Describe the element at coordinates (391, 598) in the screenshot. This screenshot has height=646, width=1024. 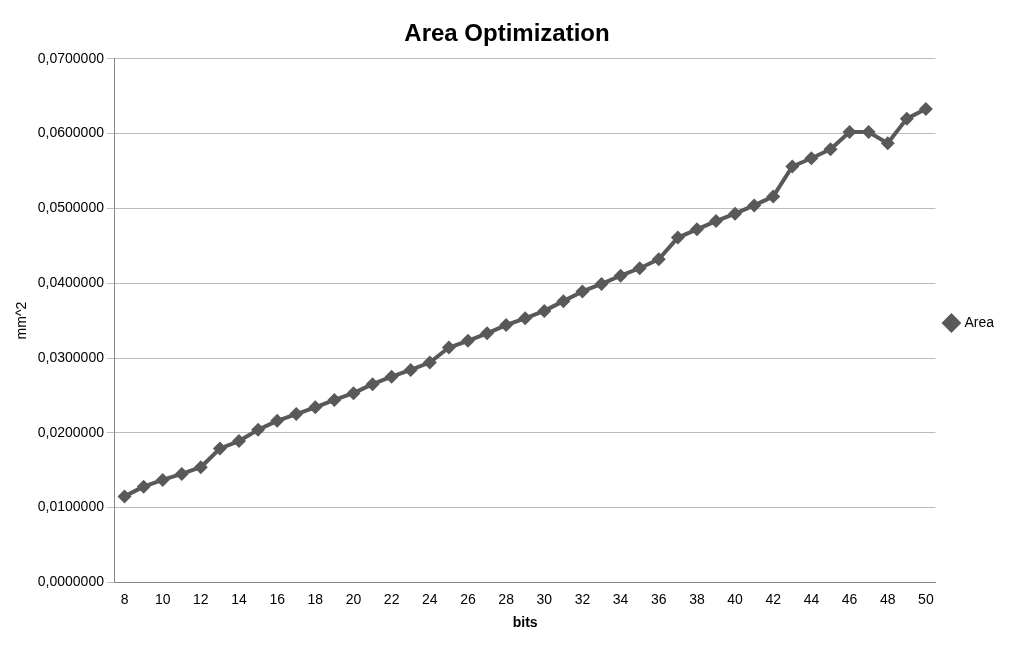
I see `x-tick-label: 22` at that location.